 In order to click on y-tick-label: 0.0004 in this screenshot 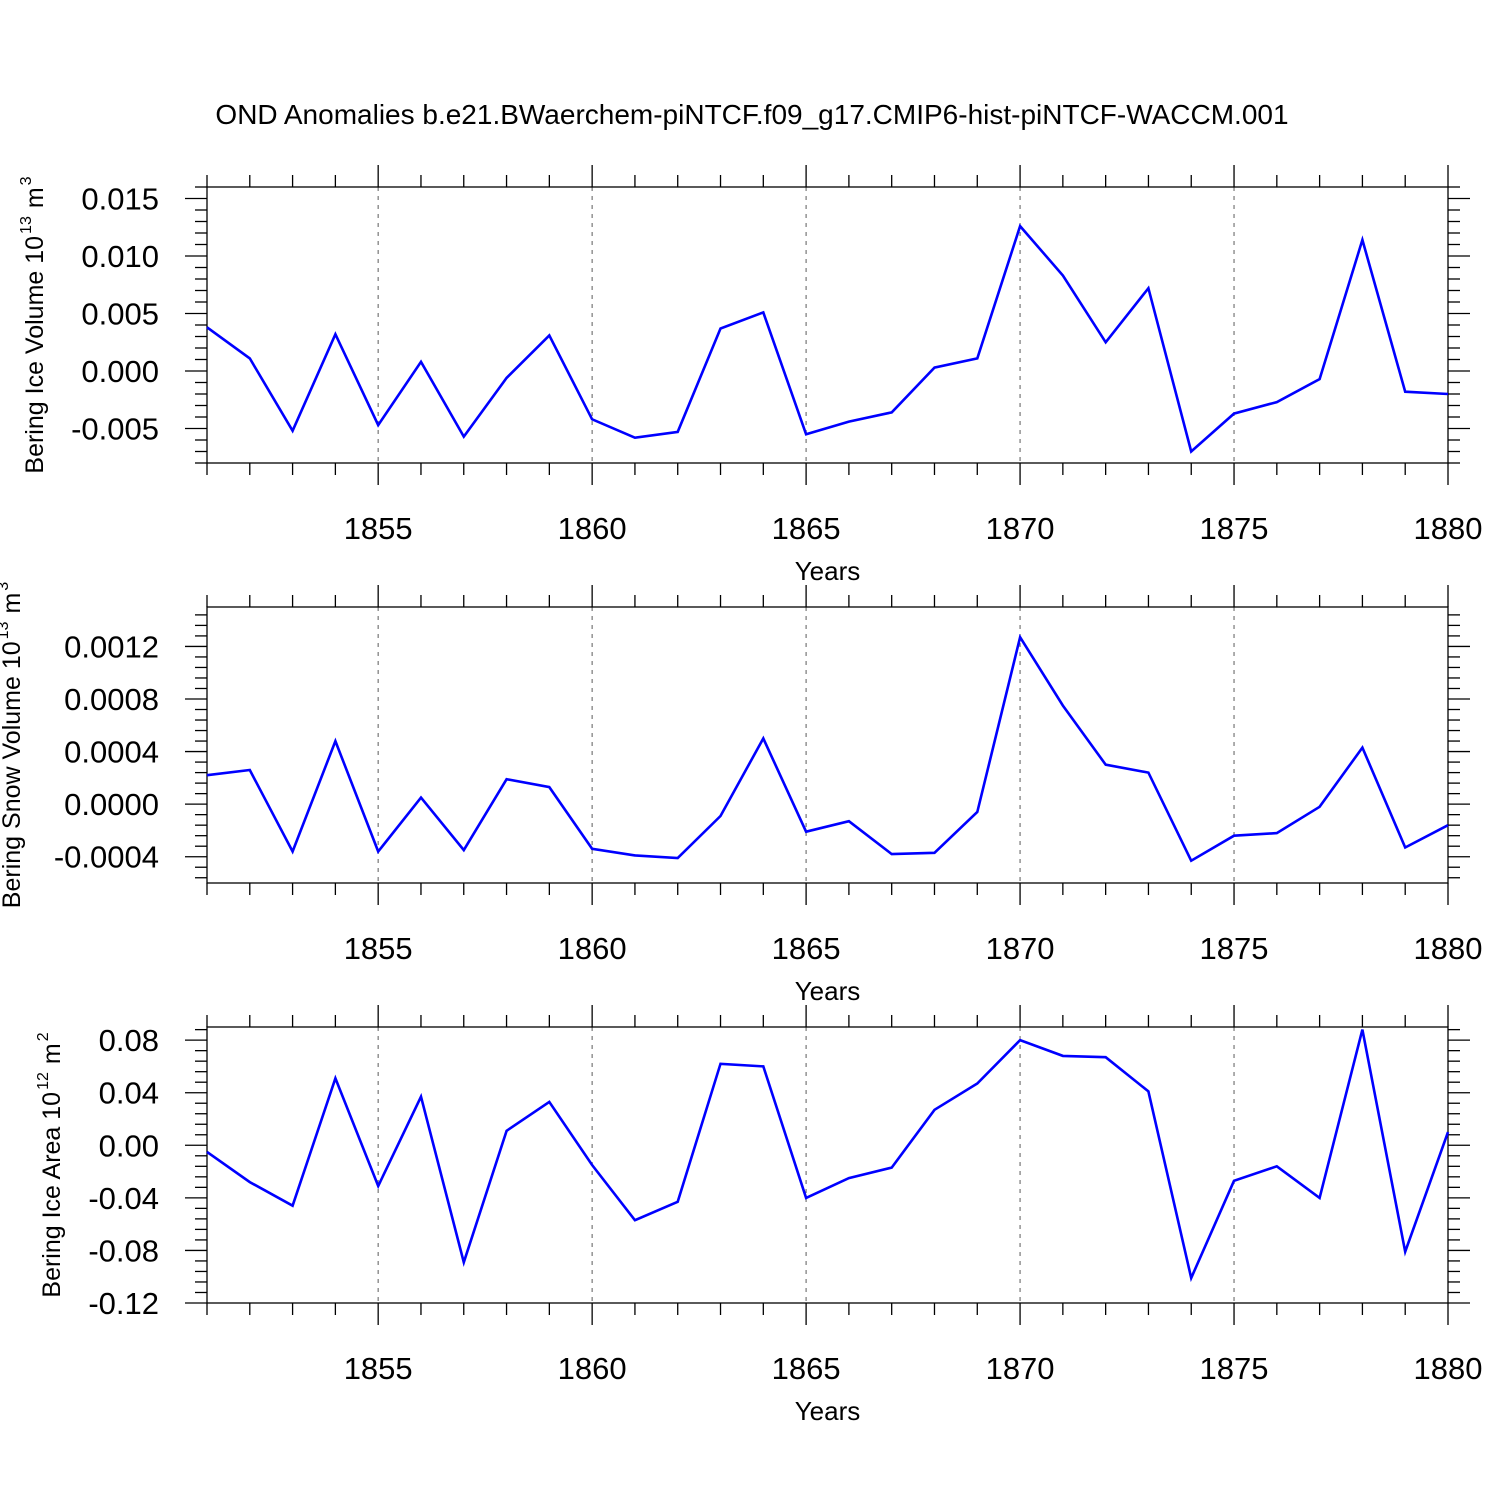, I will do `click(111, 752)`.